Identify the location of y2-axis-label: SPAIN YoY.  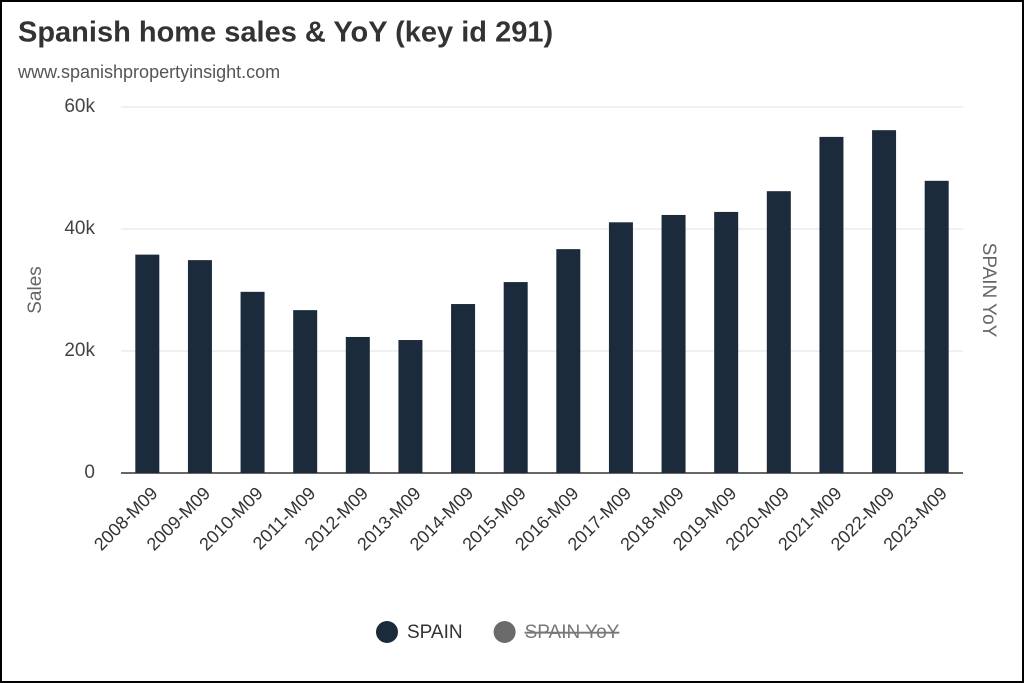
(988, 290).